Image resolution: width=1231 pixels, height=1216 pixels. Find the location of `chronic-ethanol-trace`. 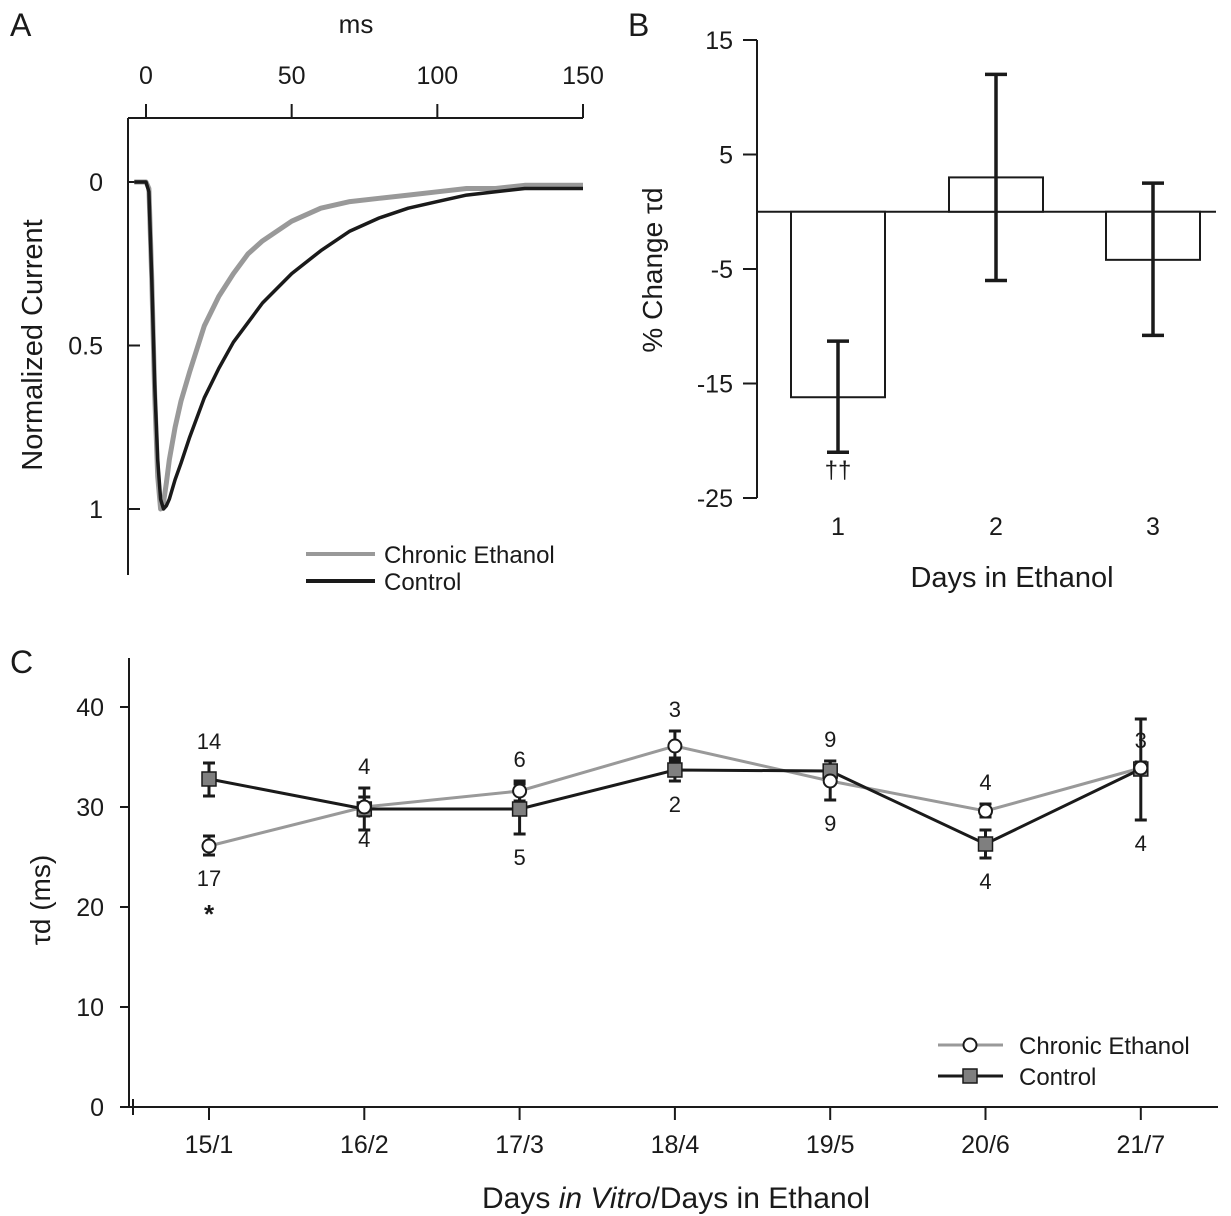

chronic-ethanol-trace is located at coordinates (358, 345).